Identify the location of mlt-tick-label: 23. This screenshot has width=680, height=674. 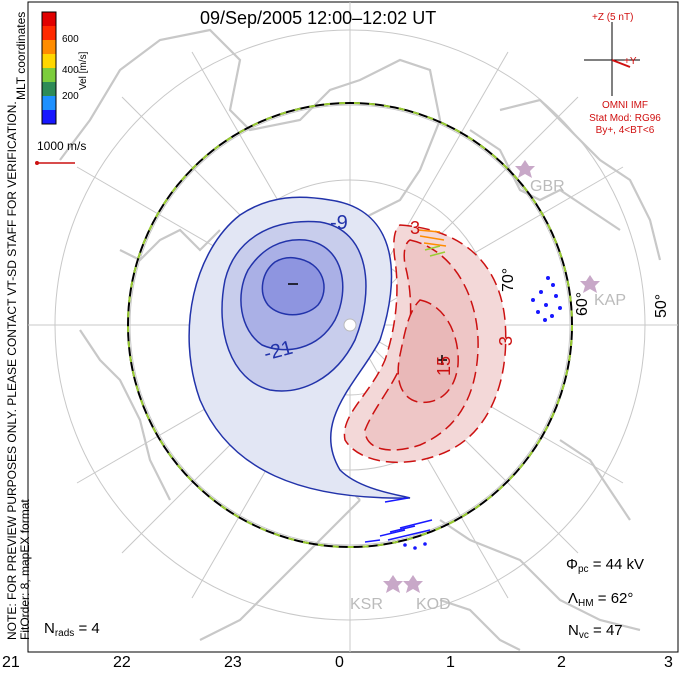
(233, 662).